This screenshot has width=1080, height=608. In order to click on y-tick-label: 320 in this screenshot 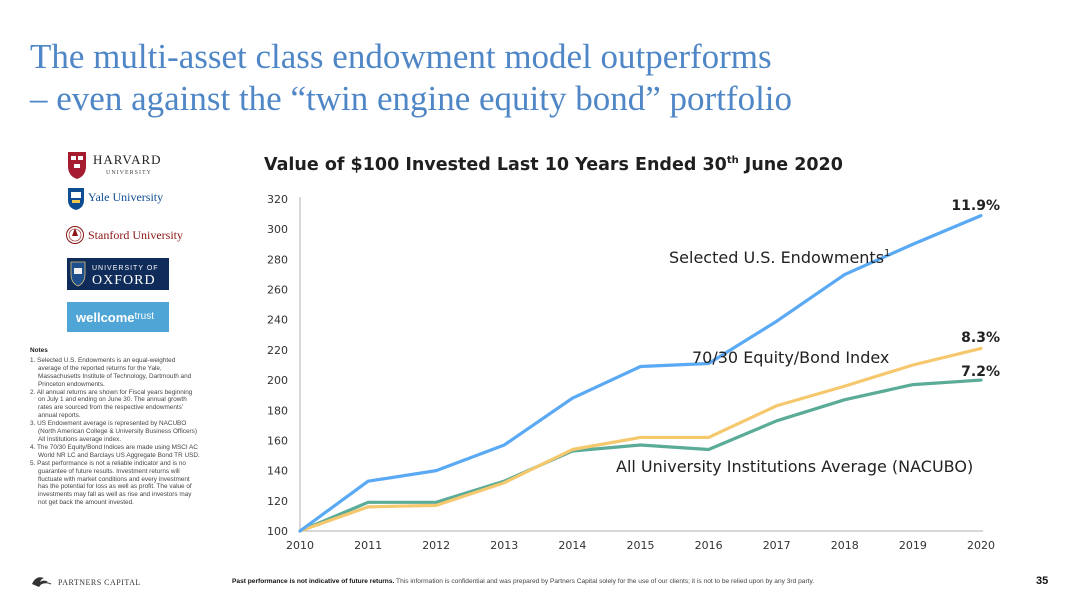, I will do `click(277, 199)`.